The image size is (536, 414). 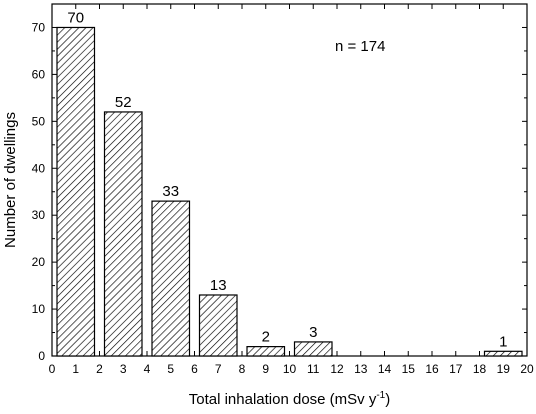 I want to click on y-tick-label: 10, so click(x=39, y=309).